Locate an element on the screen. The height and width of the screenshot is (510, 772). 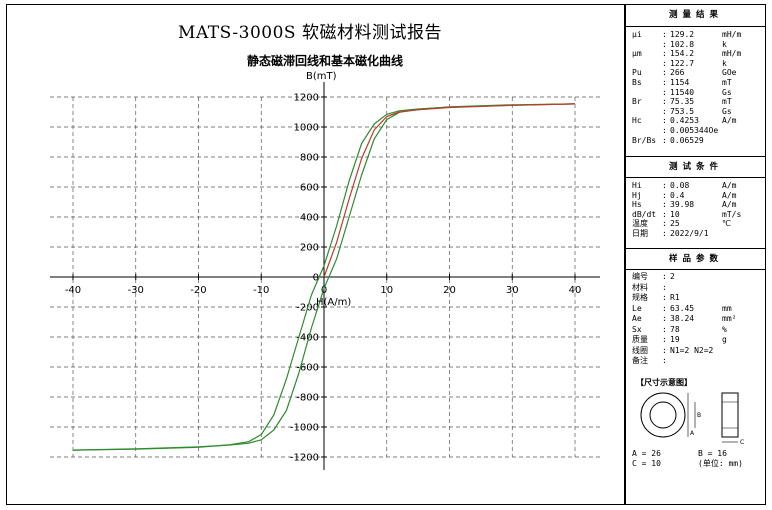
condition-unit: mT/s is located at coordinates (732, 214).